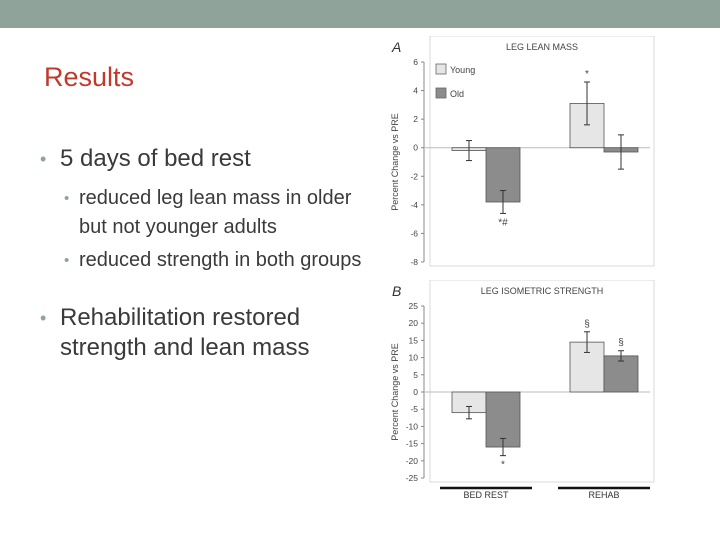 The image size is (720, 540). Describe the element at coordinates (414, 340) in the screenshot. I see `y-tick-label: 15` at that location.